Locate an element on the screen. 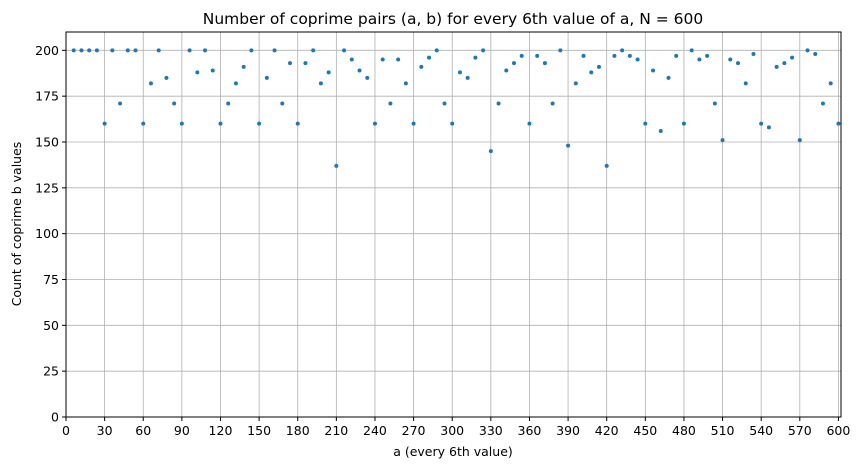 This screenshot has height=470, width=862. y-tick-label: 200 is located at coordinates (47, 50).